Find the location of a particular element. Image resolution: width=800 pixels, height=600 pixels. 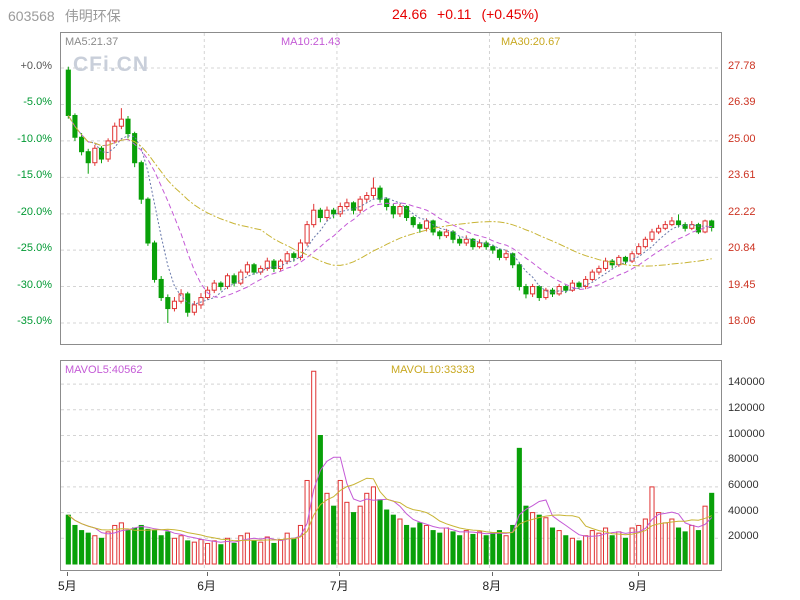

price-right-axis: 27.78 26.39 25.00 23.61 22.22 20.84 19.45 18.06 is located at coordinates (762, 300).